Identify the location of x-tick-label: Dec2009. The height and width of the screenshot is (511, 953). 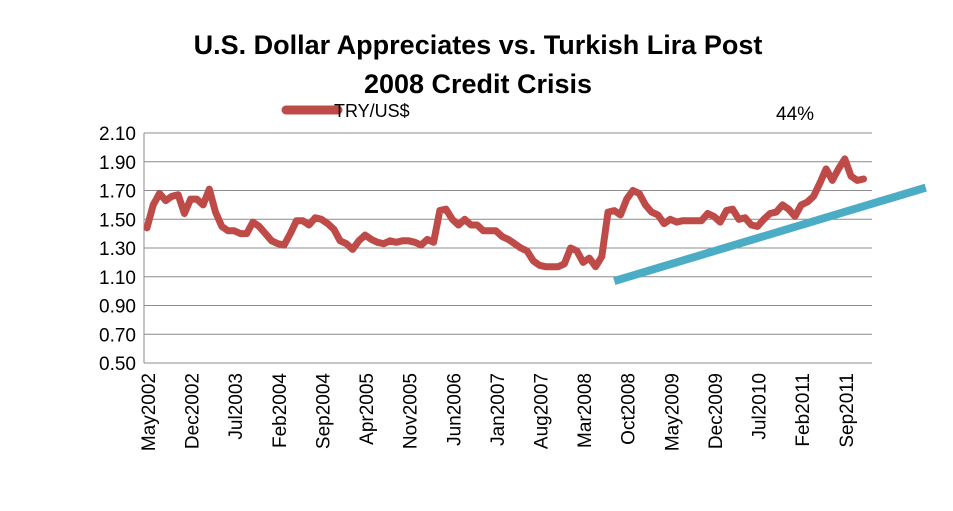
(716, 411).